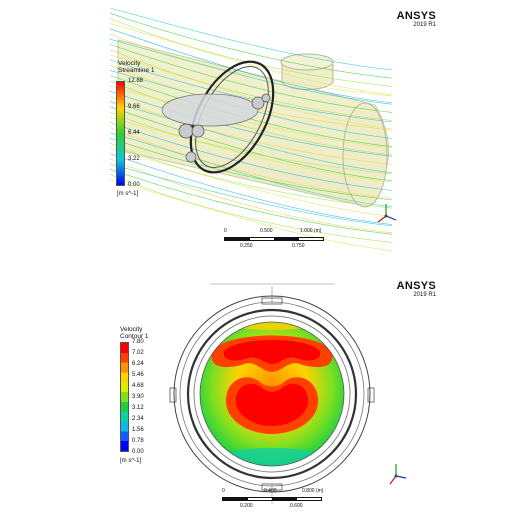 This screenshot has height=520, width=520. I want to click on legend-tick: 2.34, so click(138, 419).